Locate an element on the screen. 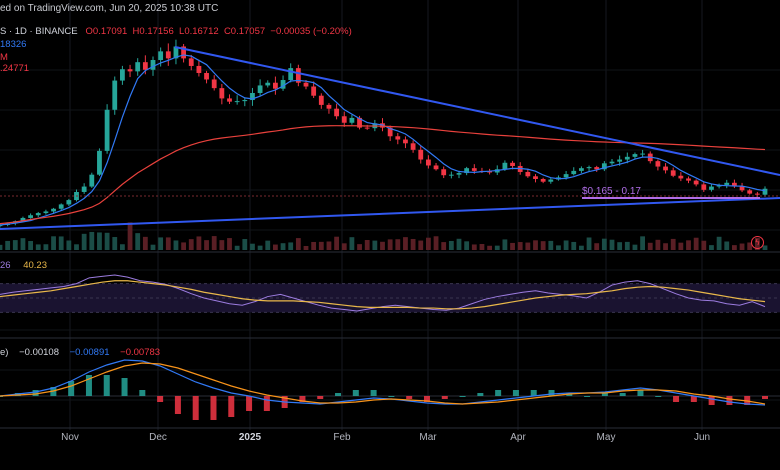 The width and height of the screenshot is (780, 470). x-tick-label: Feb is located at coordinates (342, 437).